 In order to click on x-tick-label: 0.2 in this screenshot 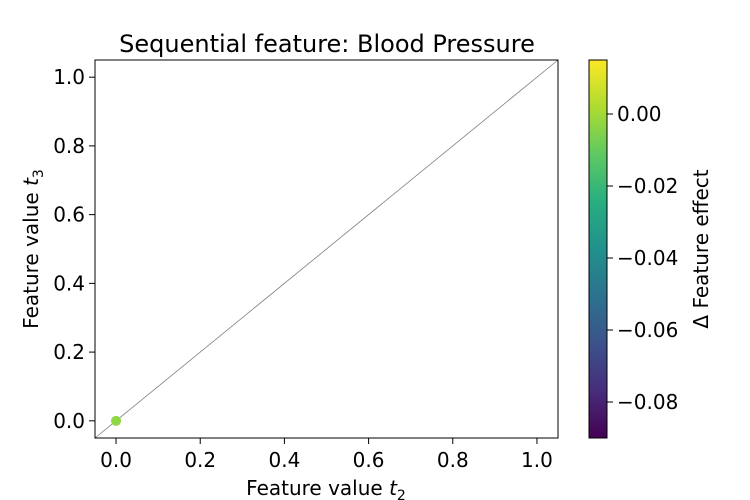, I will do `click(200, 460)`.